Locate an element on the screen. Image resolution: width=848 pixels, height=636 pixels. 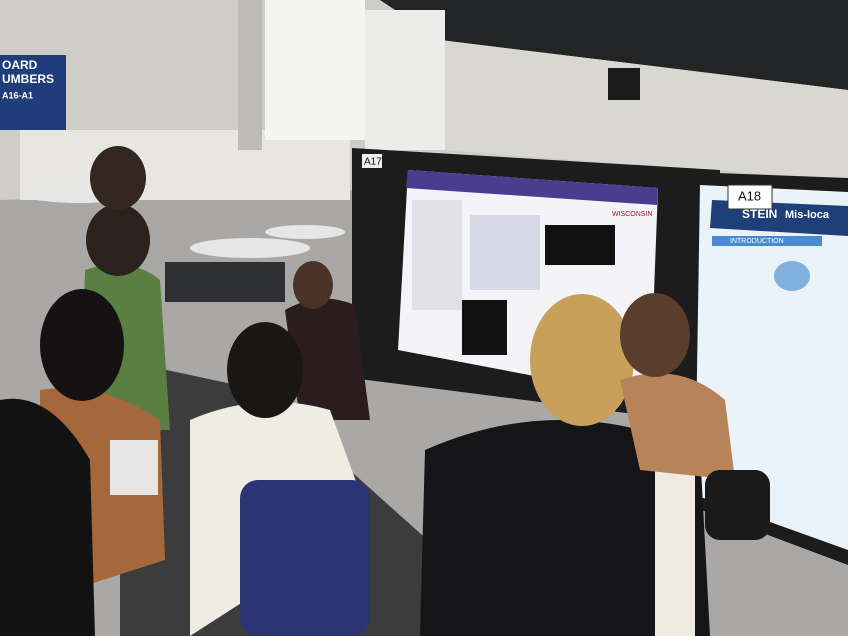
sign is located at coordinates (33, 92).